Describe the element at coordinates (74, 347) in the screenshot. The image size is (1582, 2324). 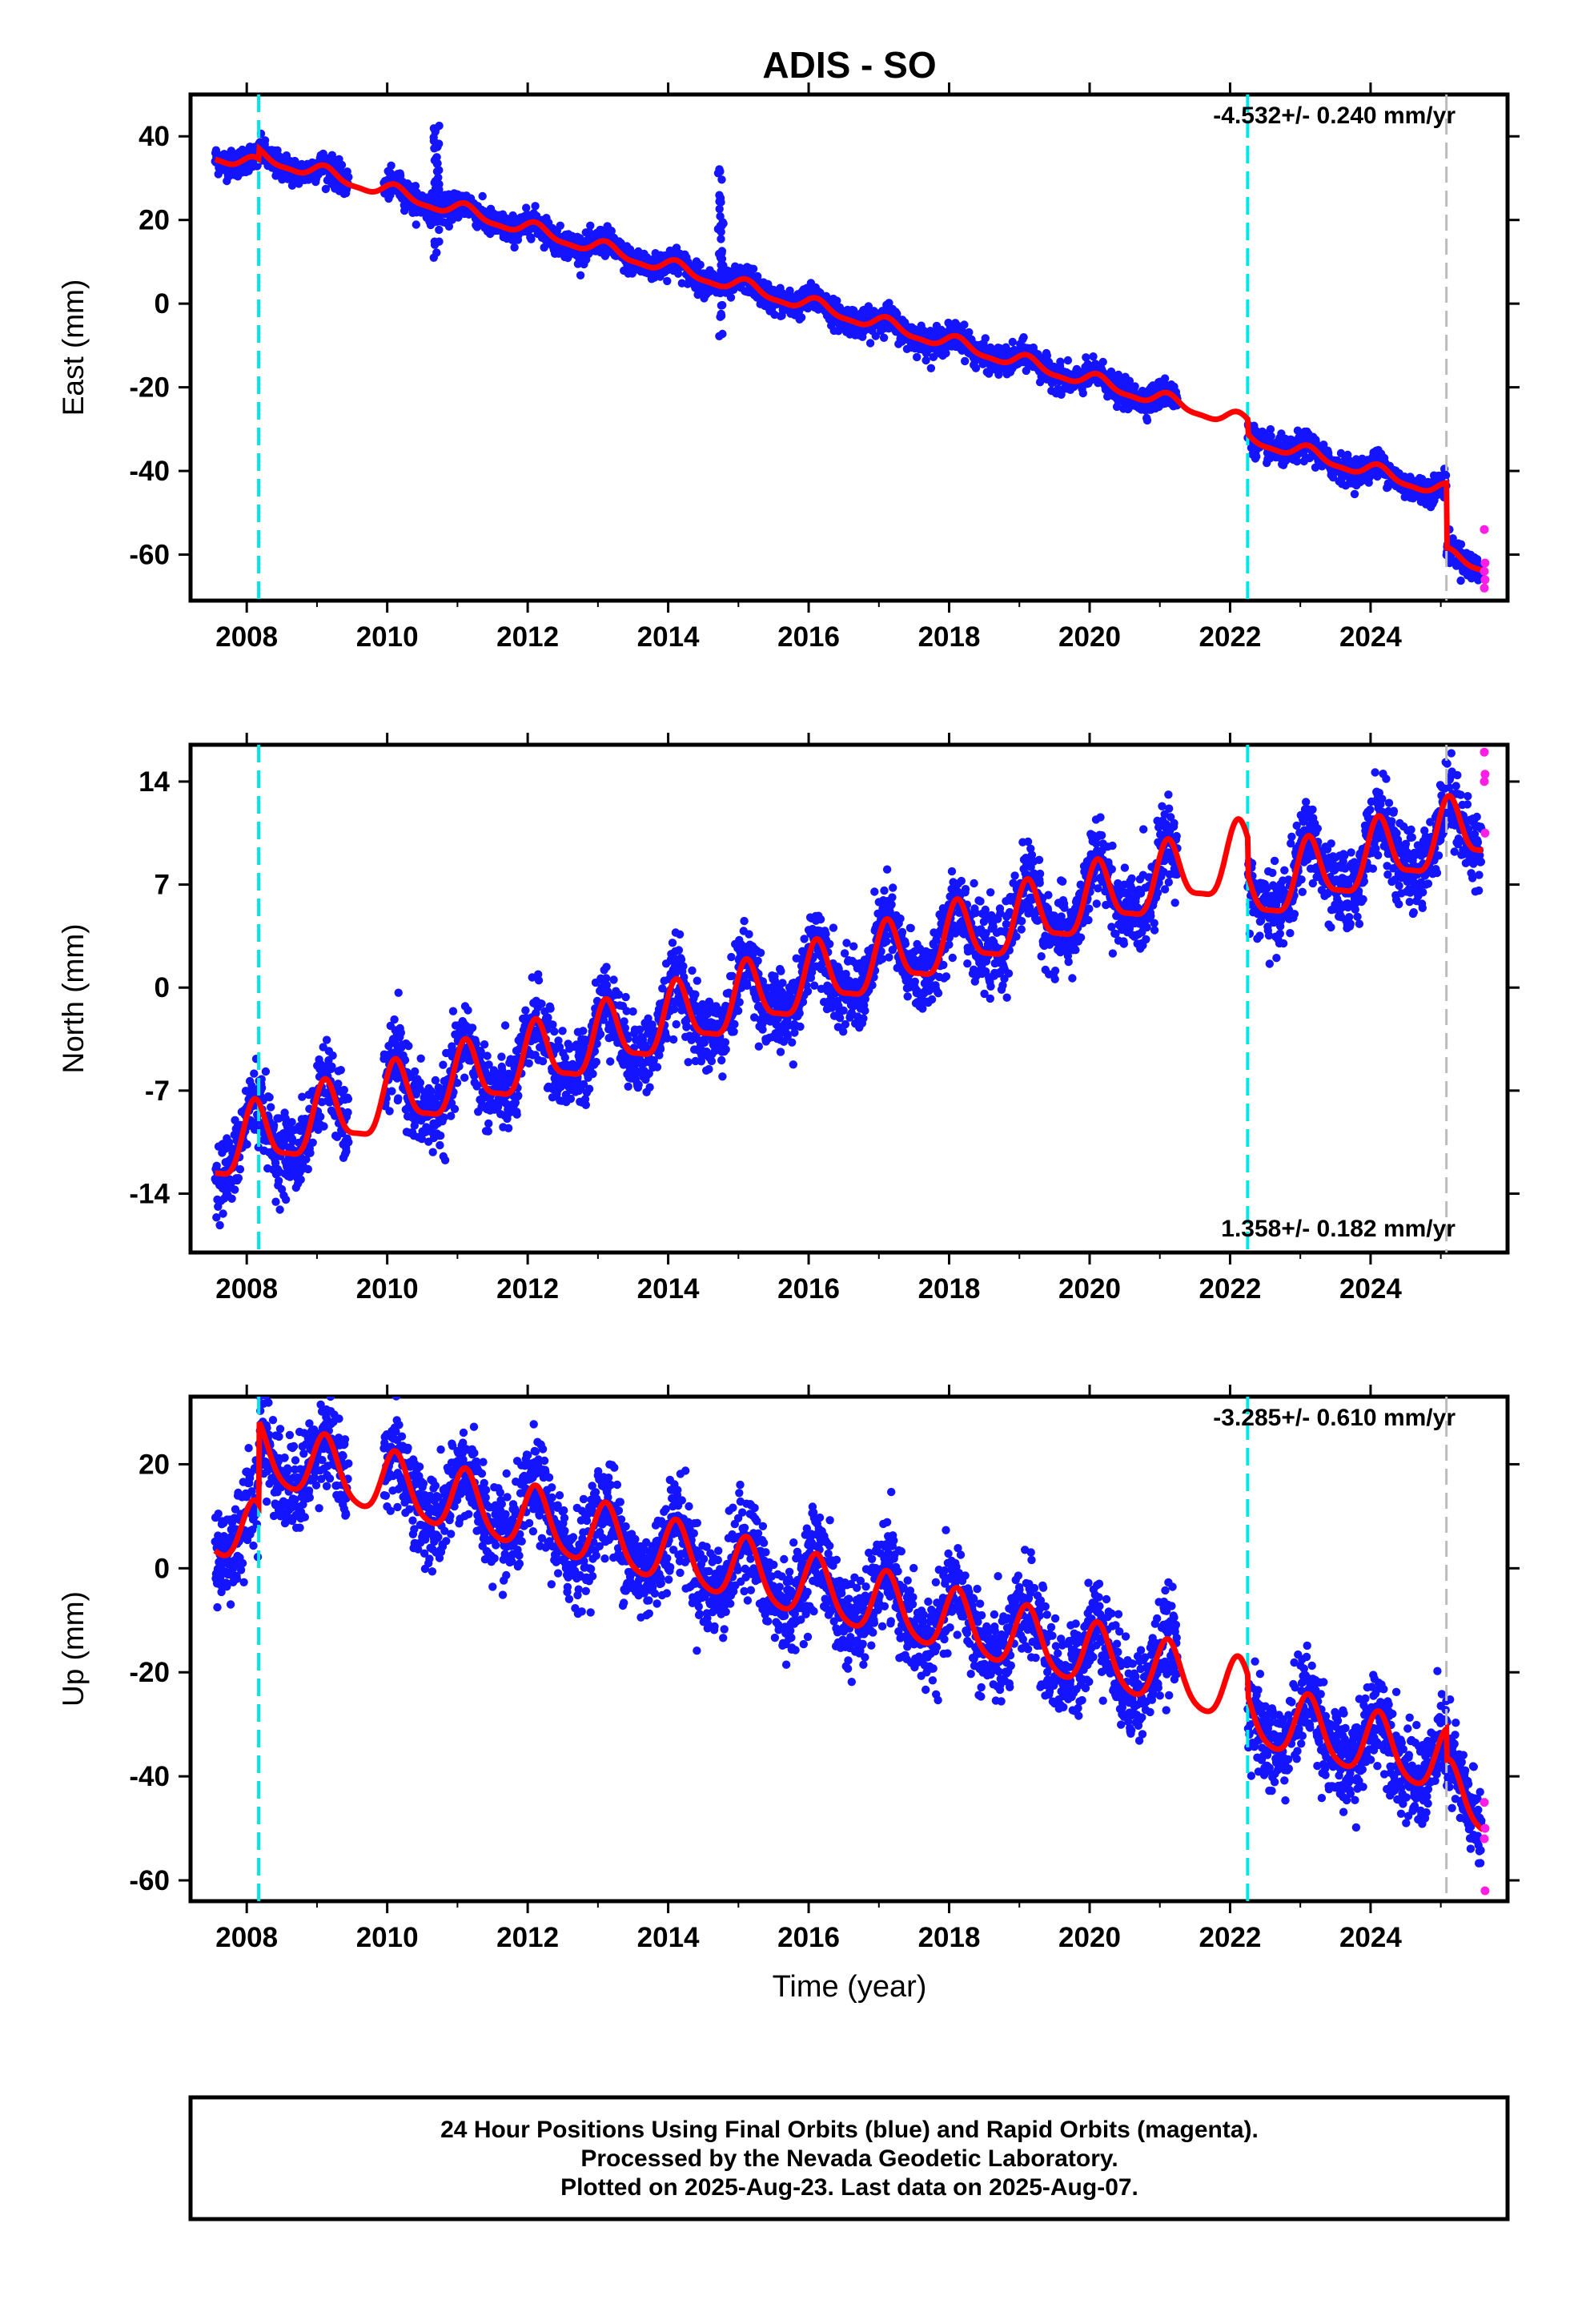
I see `y-axis-label: East (mm)` at that location.